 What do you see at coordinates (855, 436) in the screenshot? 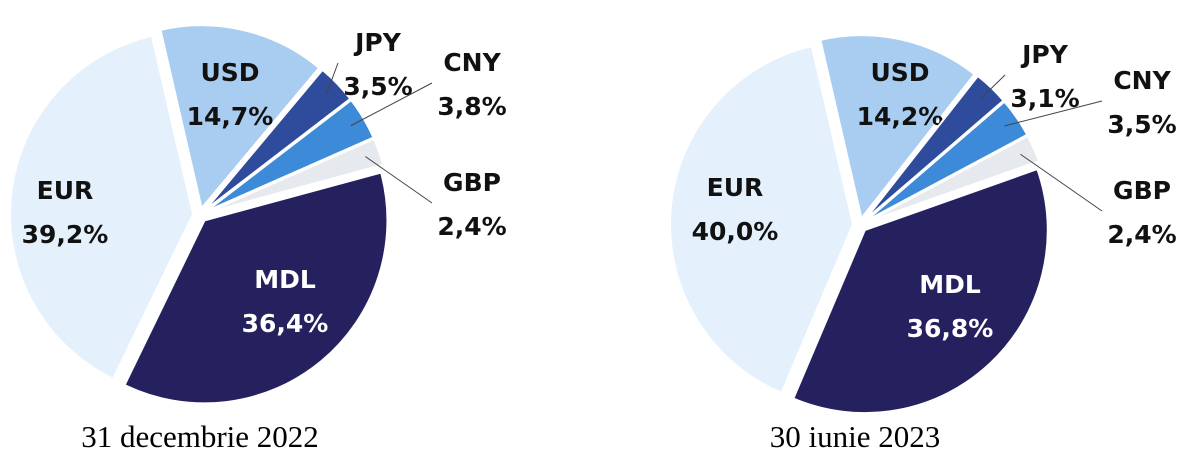
I see `chart-caption: 30 iunie 2023` at bounding box center [855, 436].